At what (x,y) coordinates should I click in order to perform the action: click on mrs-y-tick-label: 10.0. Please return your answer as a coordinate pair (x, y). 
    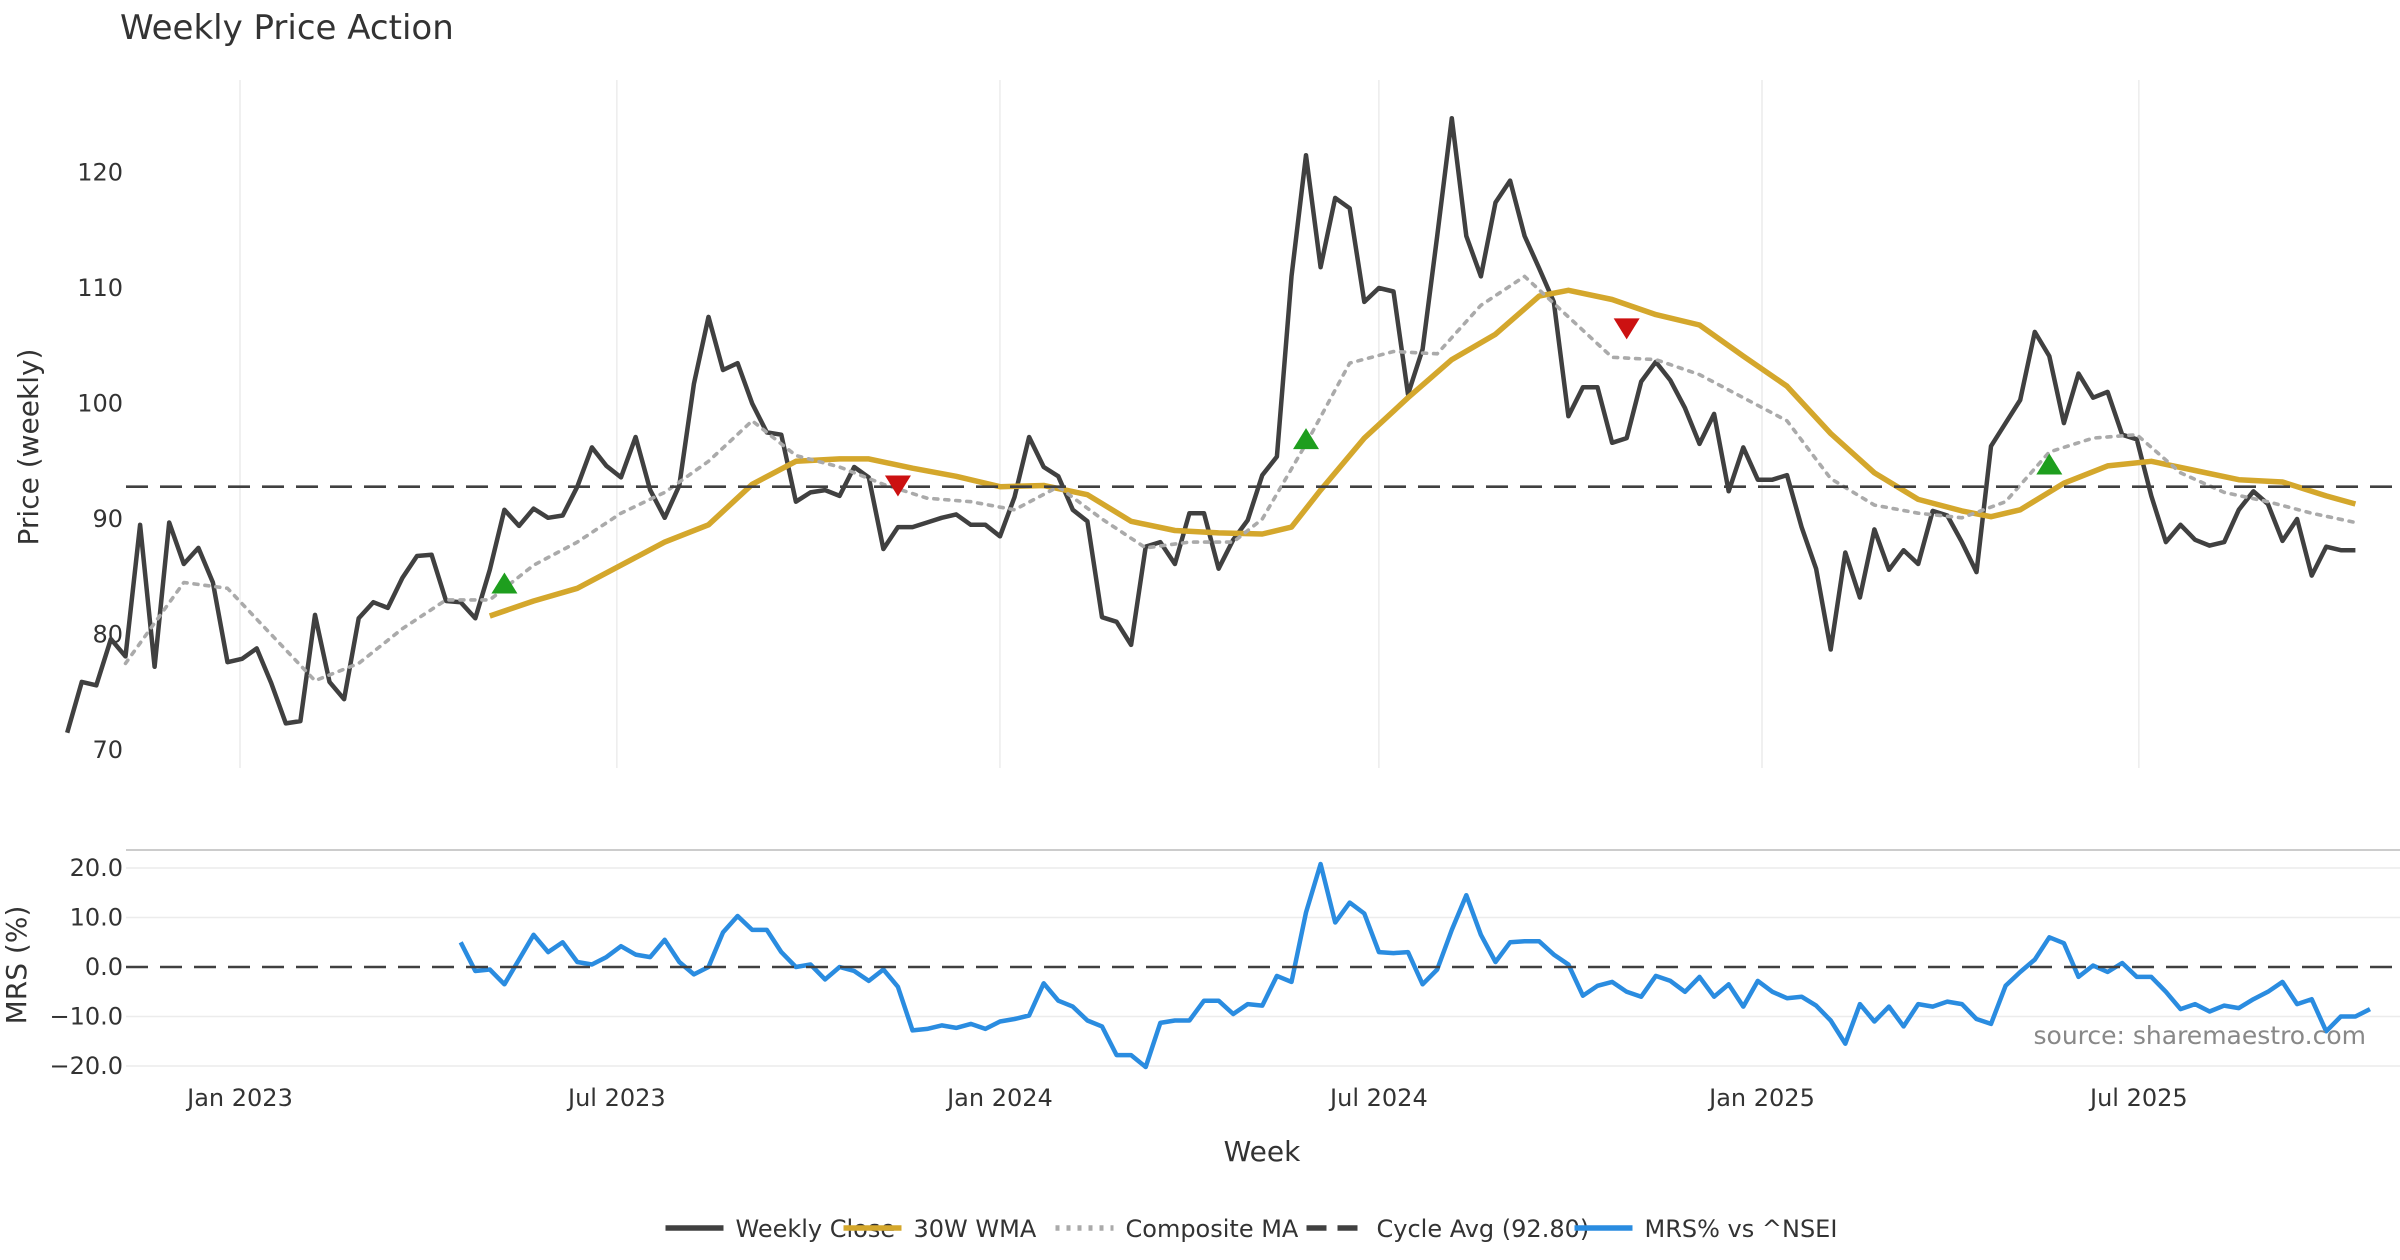
    Looking at the image, I should click on (96, 918).